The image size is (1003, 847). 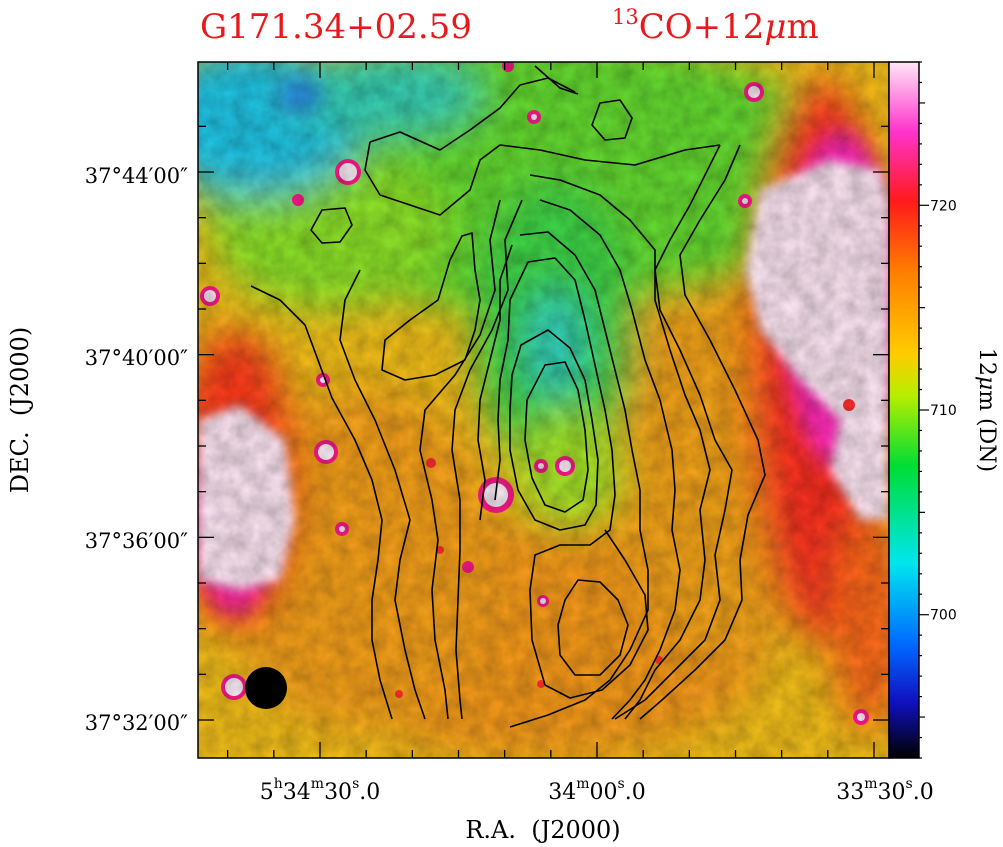 What do you see at coordinates (136, 358) in the screenshot?
I see `y-tick-label: 37°40′00″` at bounding box center [136, 358].